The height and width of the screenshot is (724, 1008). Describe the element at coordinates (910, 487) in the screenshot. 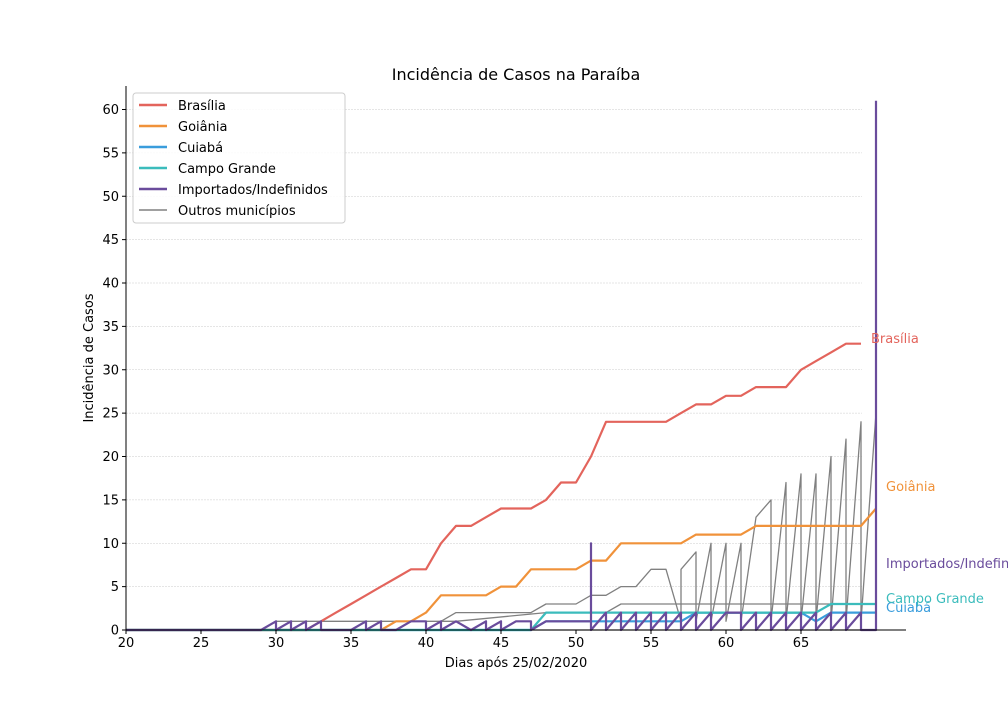

I see `end-label: Goiânia` at that location.